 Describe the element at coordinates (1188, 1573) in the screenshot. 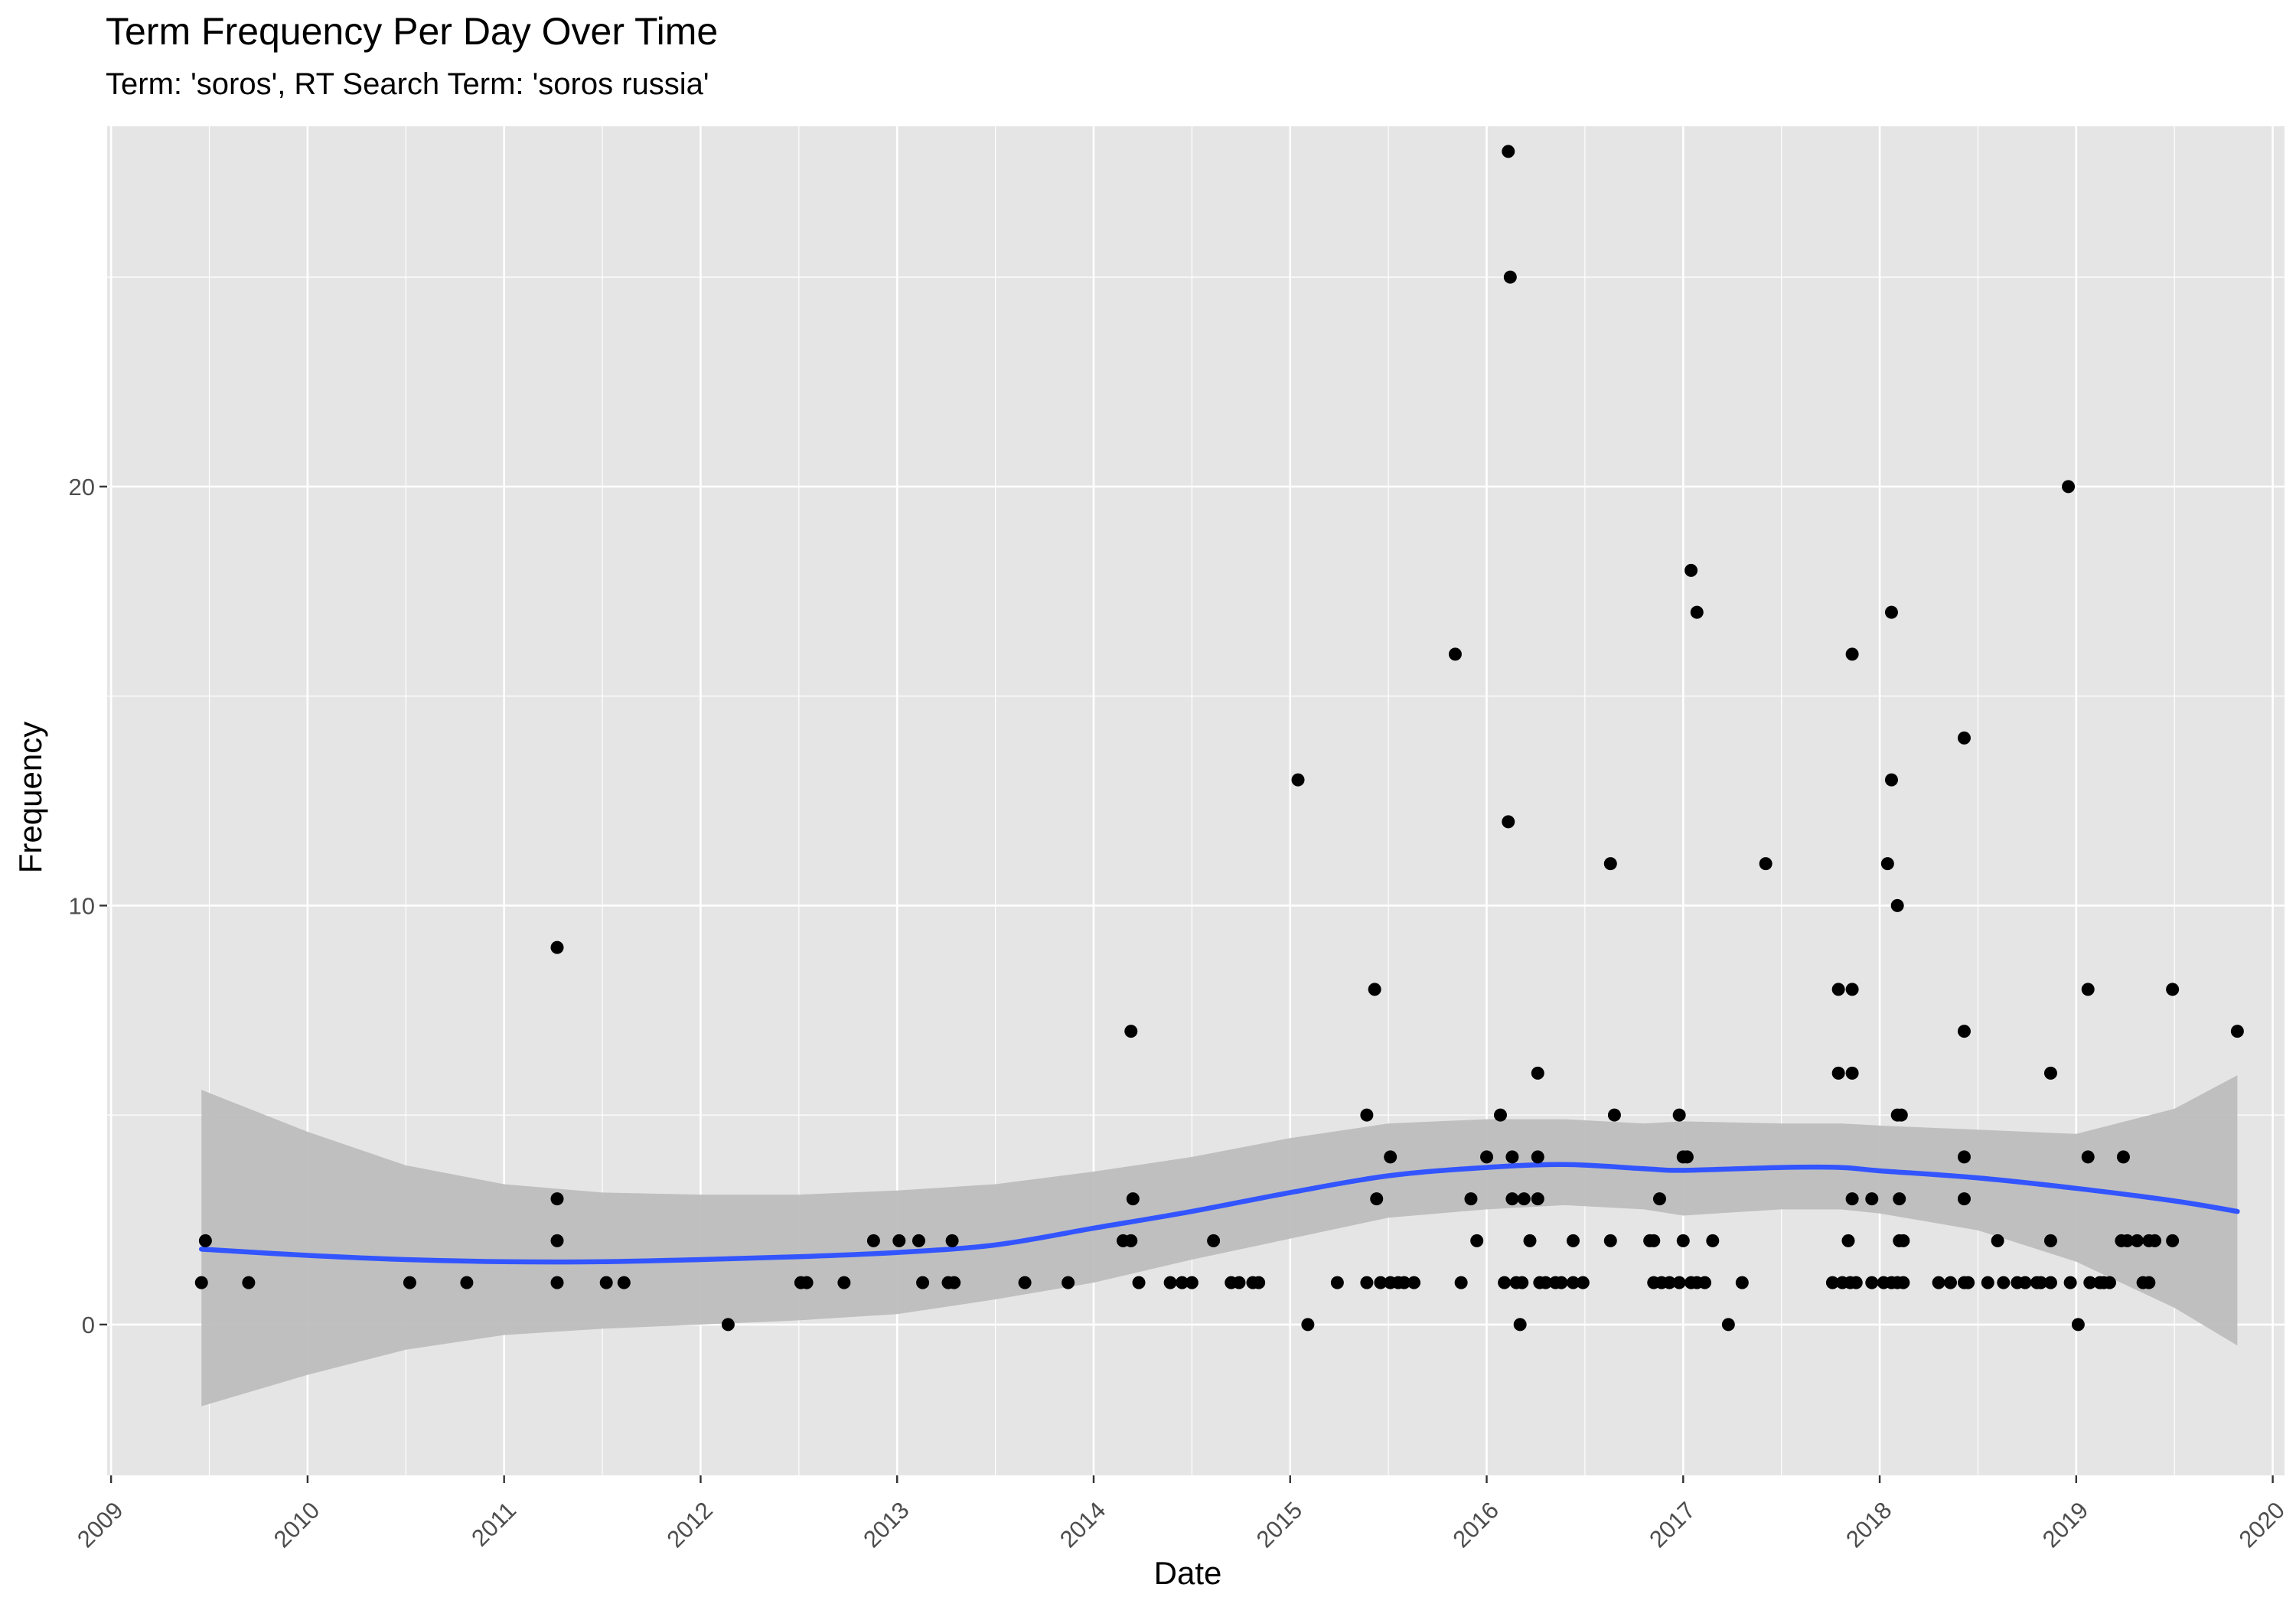

I see `x-axis-title: Date` at that location.